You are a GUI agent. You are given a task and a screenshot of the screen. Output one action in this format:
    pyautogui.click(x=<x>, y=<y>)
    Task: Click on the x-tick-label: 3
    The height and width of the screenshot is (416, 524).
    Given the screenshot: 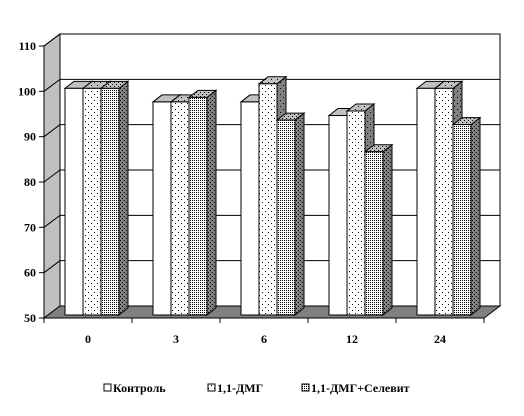 What is the action you would take?
    pyautogui.click(x=176, y=339)
    